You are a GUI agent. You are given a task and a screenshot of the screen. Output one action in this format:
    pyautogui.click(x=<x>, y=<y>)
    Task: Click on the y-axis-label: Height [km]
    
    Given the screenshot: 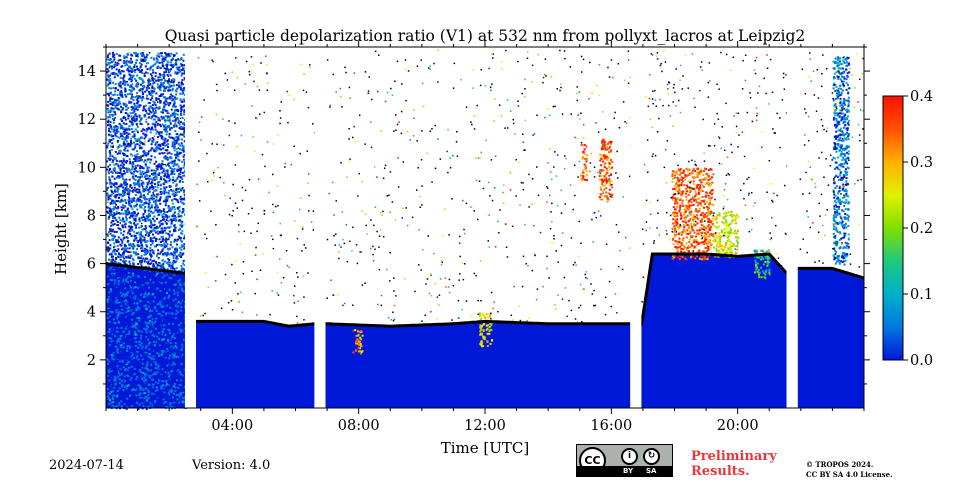 What is the action you would take?
    pyautogui.click(x=61, y=229)
    